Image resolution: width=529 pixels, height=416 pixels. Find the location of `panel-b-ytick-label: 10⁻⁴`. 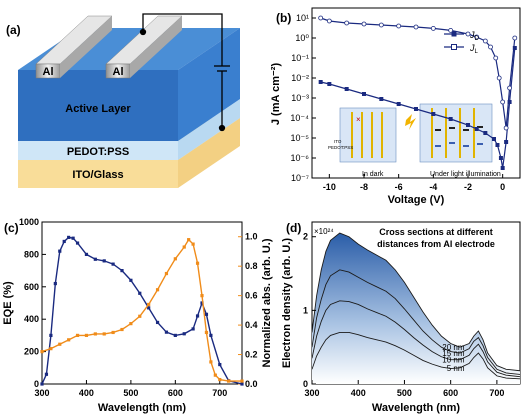

panel-b-ytick-label: 10⁻⁴ is located at coordinates (299, 118).